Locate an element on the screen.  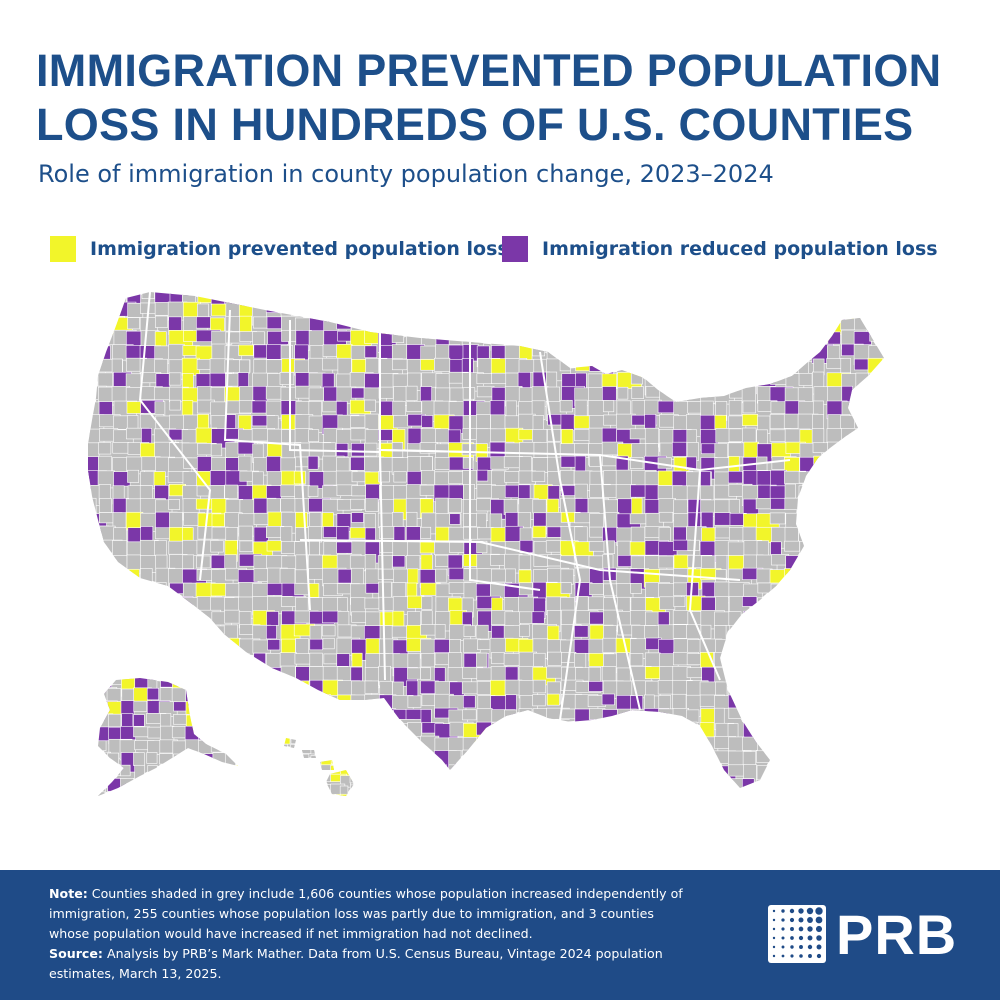
legend-item-reduced: Immigration reduced population loss is located at coordinates (720, 249).